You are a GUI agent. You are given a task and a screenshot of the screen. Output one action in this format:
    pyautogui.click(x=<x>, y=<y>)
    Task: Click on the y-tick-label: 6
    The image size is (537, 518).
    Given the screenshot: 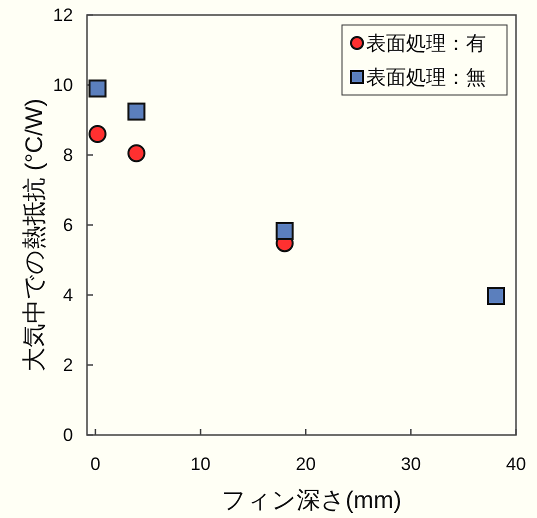 What is the action you would take?
    pyautogui.click(x=67, y=225)
    